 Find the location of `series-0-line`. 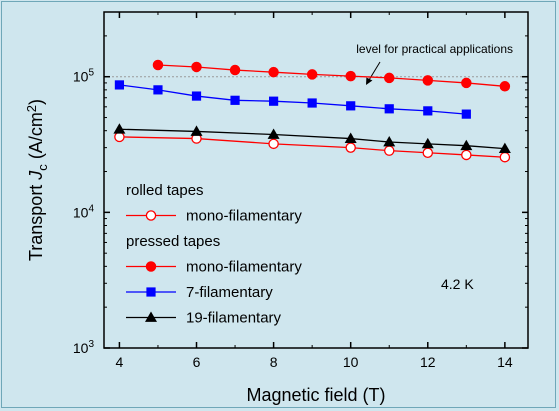

series-0-line is located at coordinates (312, 147).